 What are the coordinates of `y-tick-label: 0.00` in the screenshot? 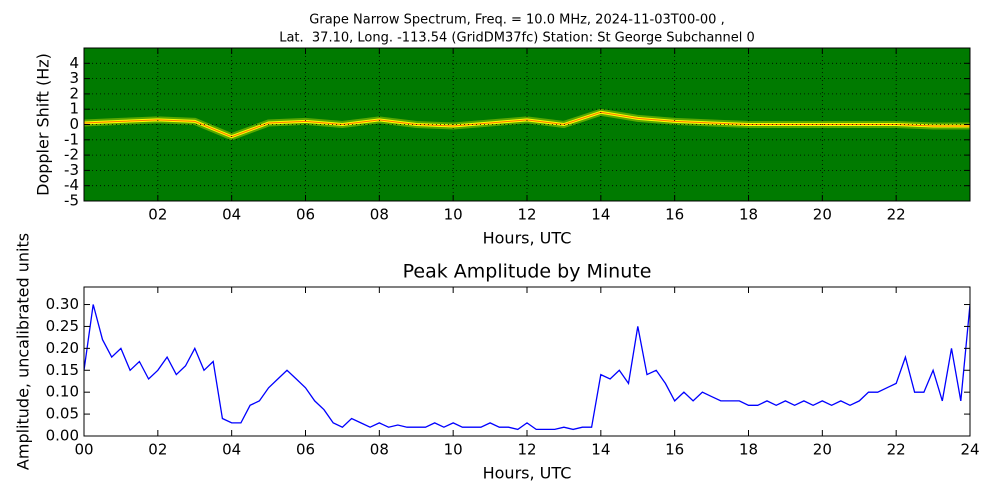 It's located at (62, 436).